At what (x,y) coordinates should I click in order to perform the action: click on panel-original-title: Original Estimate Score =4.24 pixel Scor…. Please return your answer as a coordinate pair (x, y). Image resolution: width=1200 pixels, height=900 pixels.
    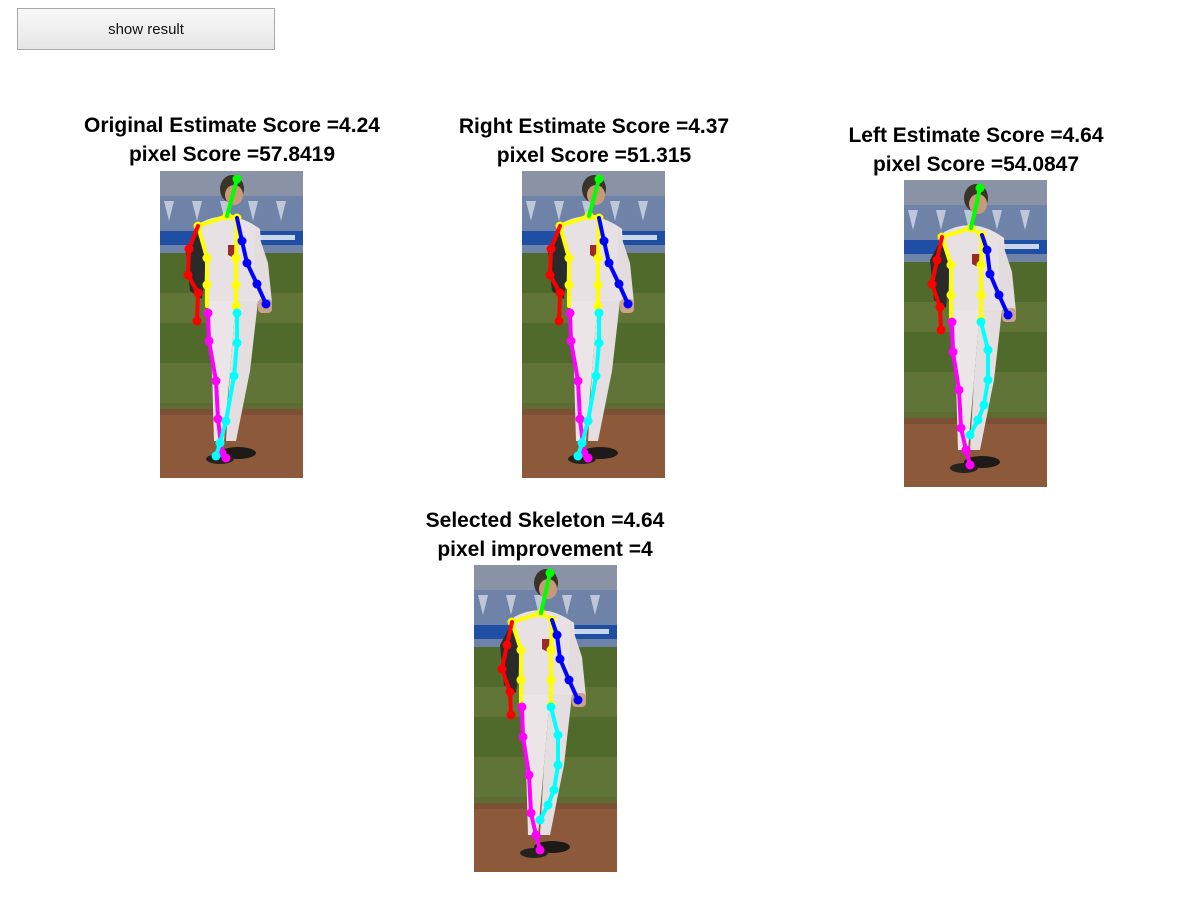
    Looking at the image, I should click on (232, 140).